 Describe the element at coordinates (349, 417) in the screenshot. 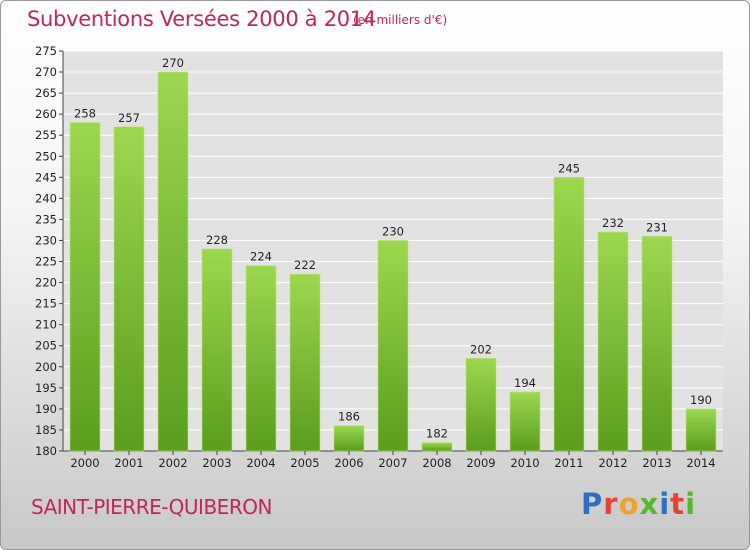

I see `bar-value-label: 186` at that location.